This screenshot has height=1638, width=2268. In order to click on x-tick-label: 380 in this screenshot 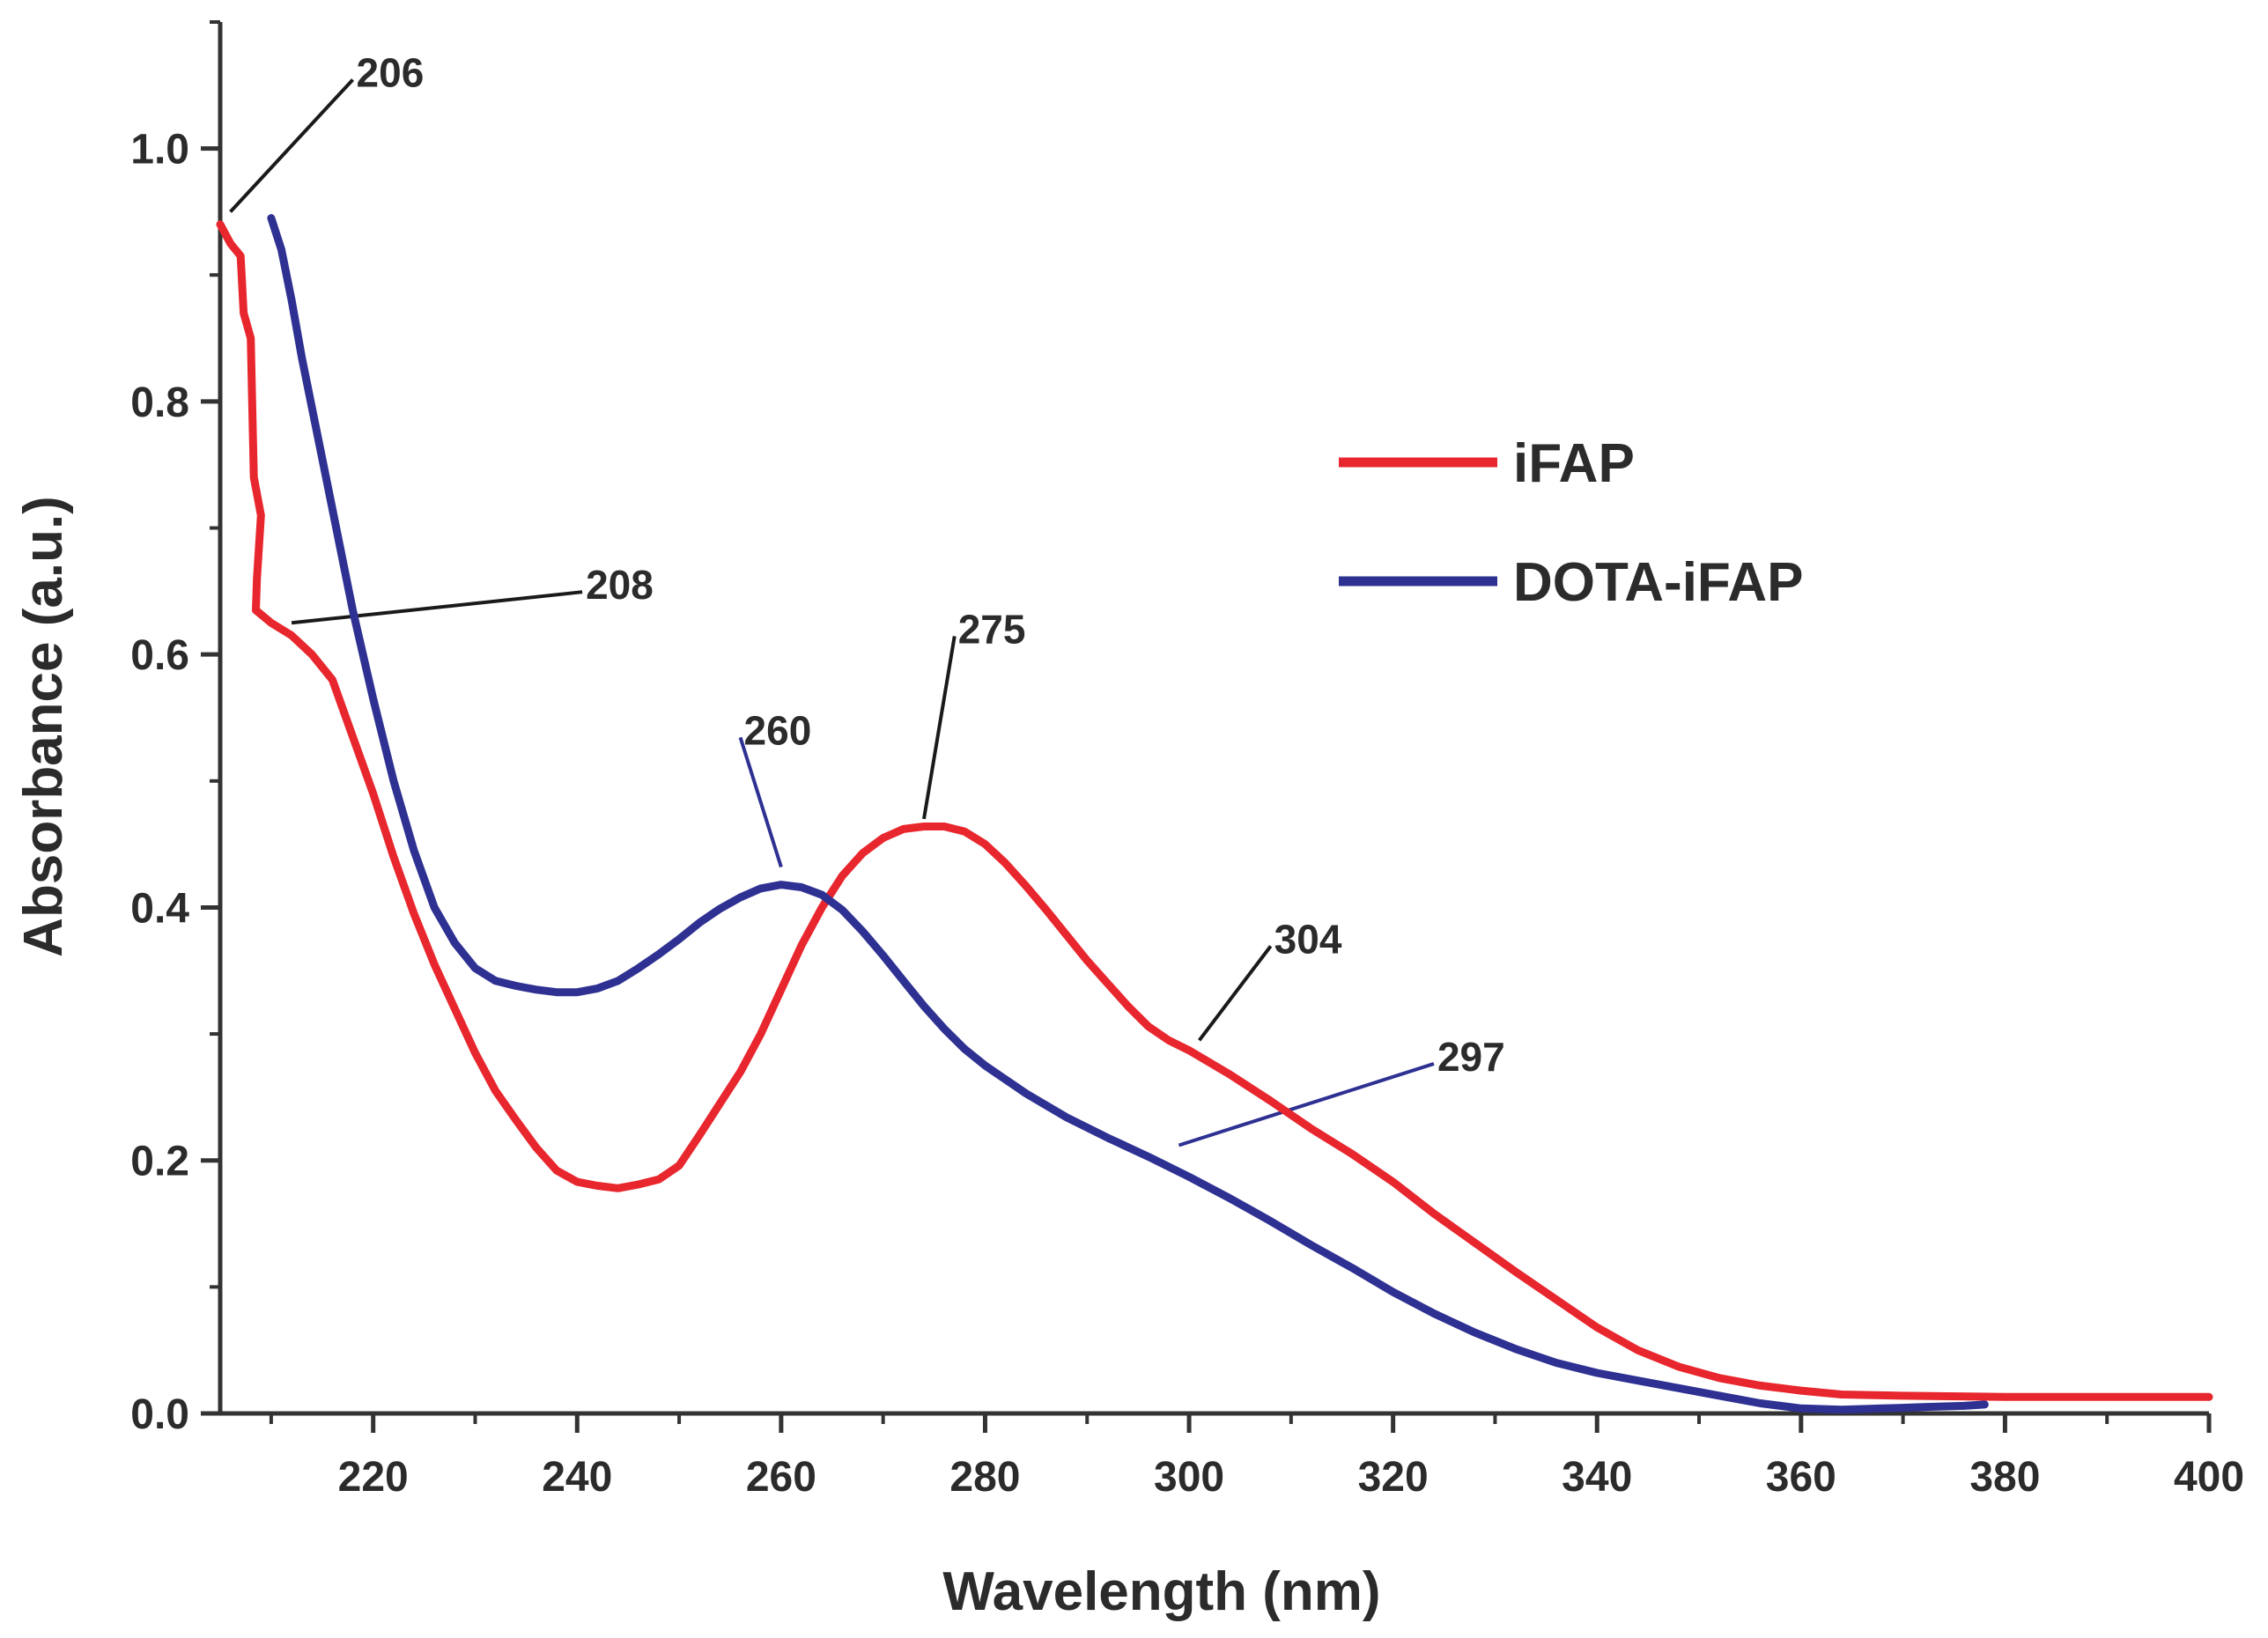, I will do `click(2005, 1477)`.